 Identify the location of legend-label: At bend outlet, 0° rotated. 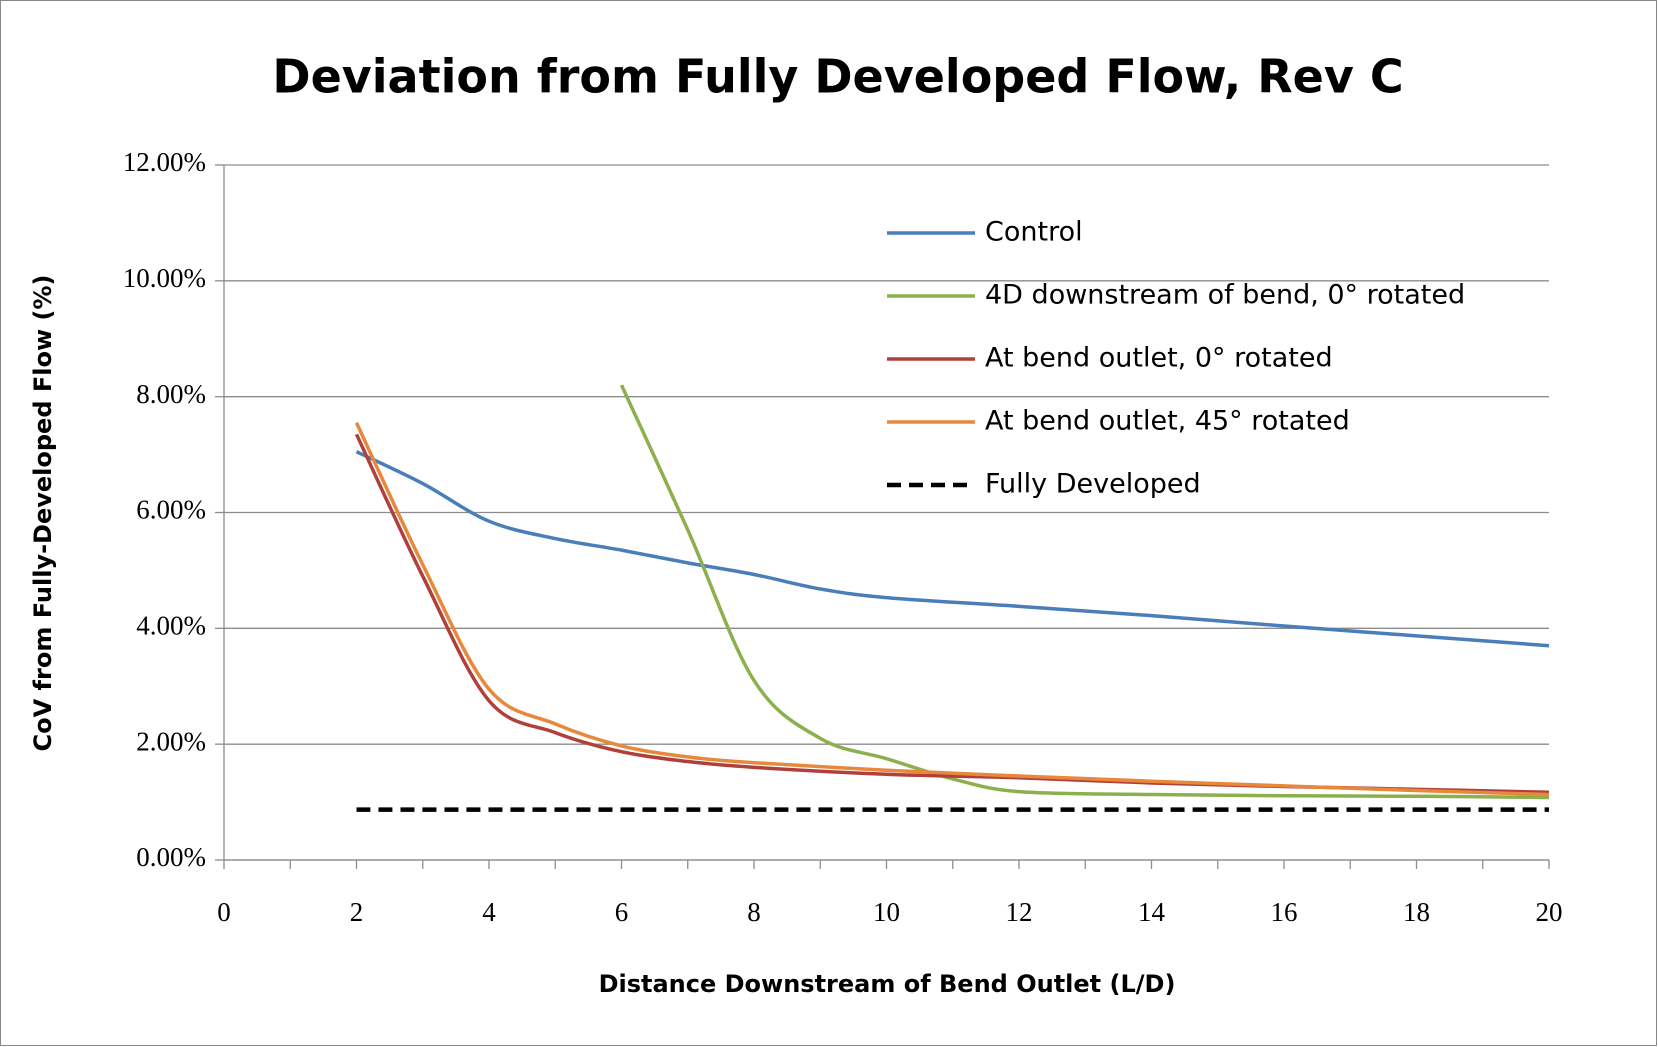
(1159, 358).